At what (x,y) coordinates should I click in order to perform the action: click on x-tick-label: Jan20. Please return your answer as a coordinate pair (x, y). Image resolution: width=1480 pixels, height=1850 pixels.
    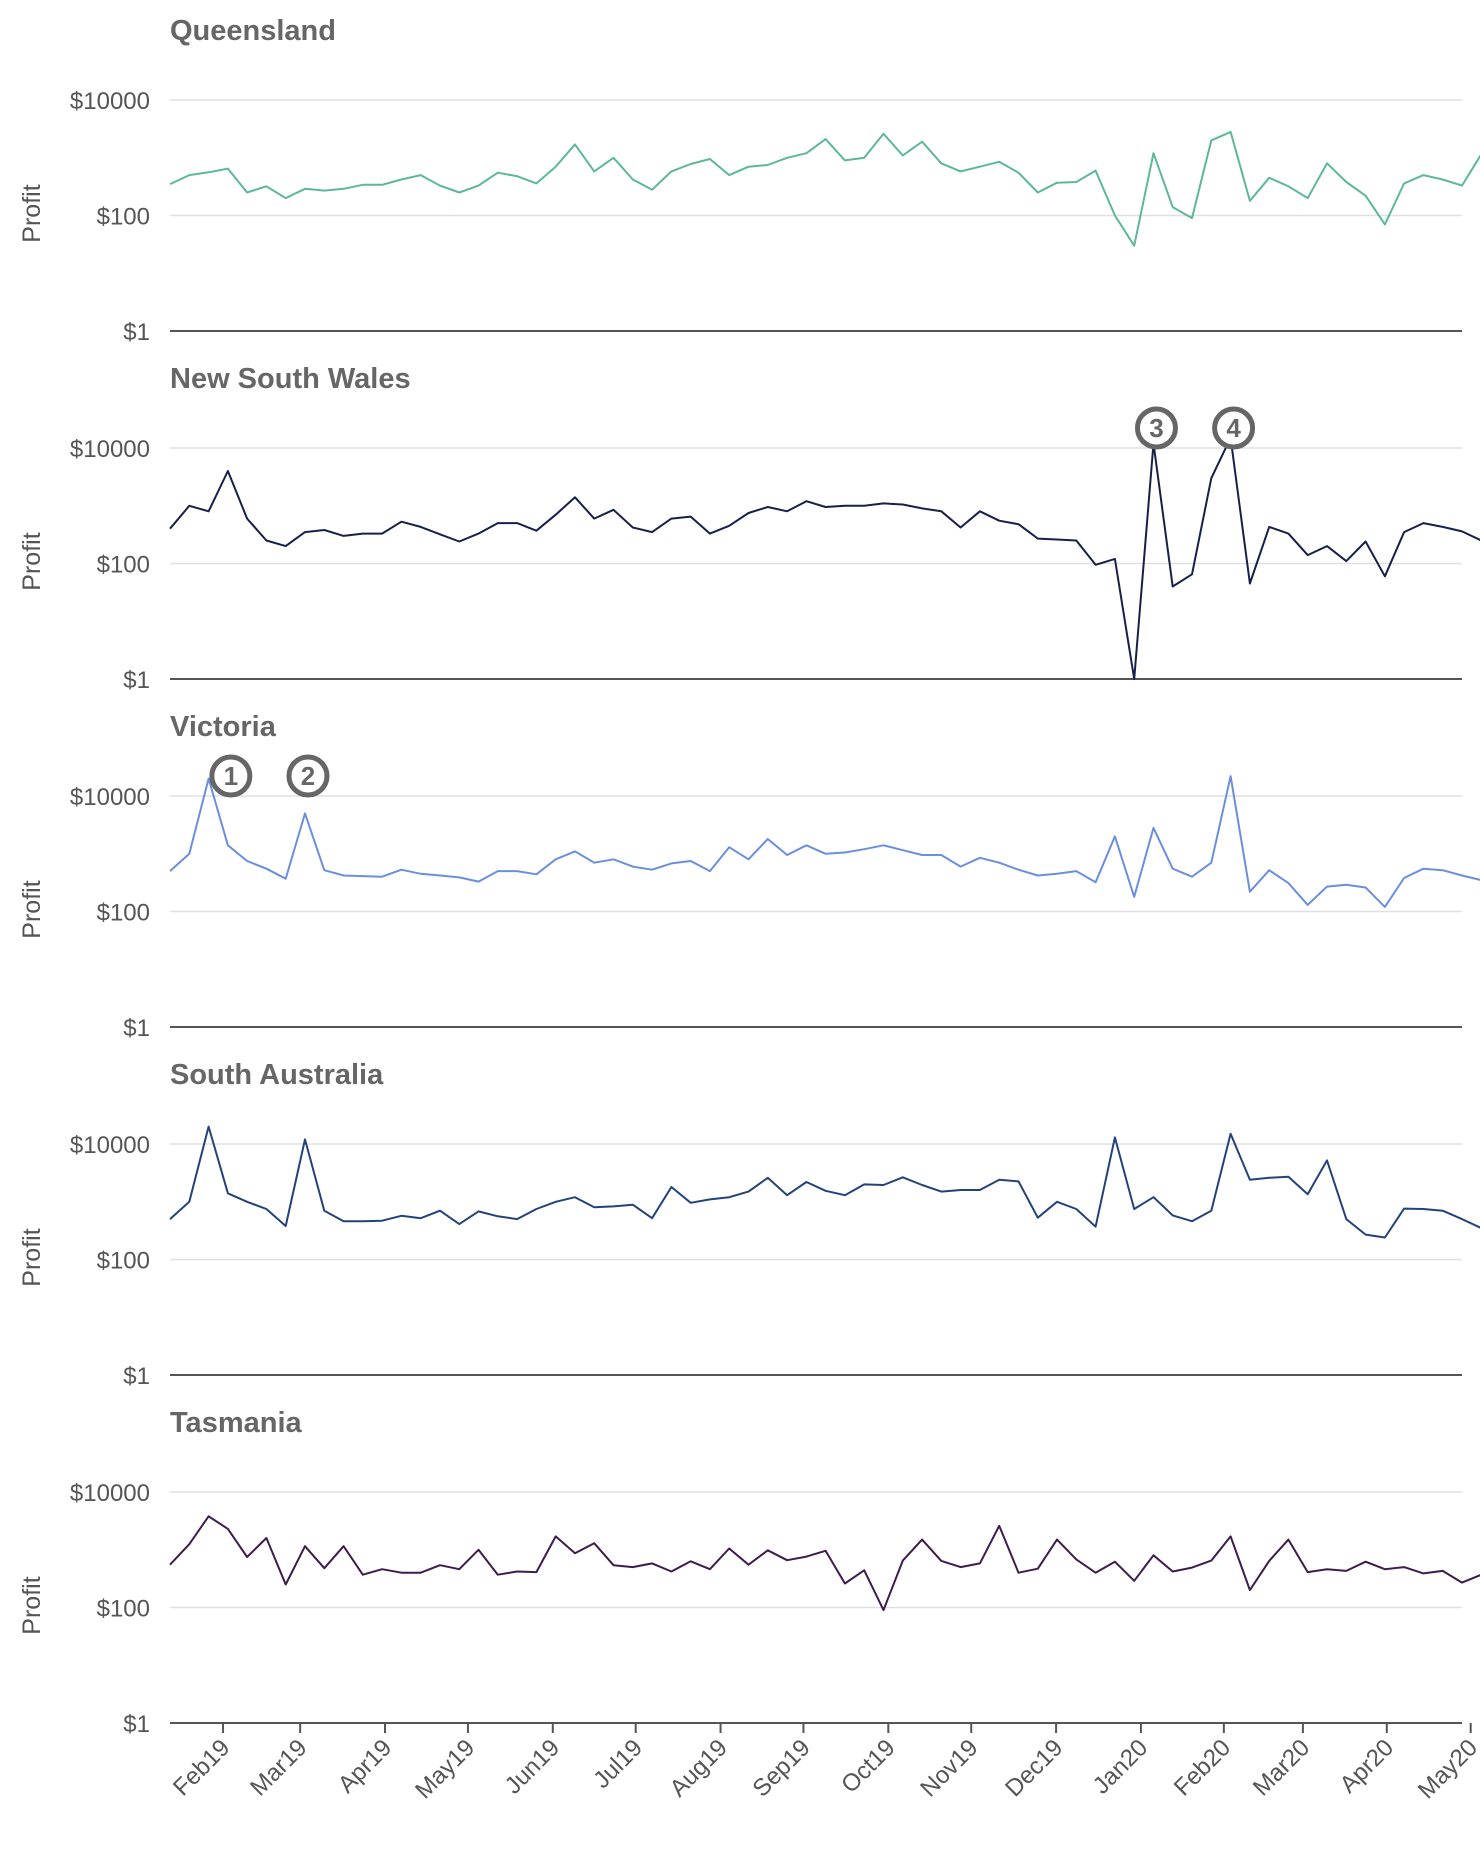
    Looking at the image, I should click on (1120, 1766).